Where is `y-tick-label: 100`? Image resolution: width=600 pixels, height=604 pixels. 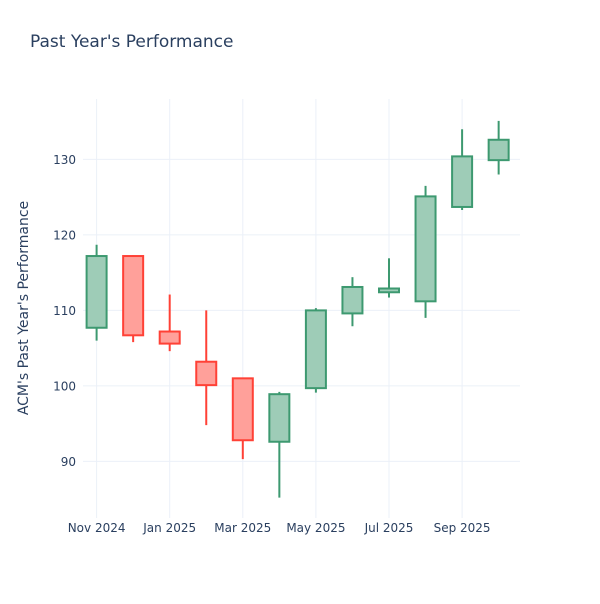 y-tick-label: 100 is located at coordinates (64, 386).